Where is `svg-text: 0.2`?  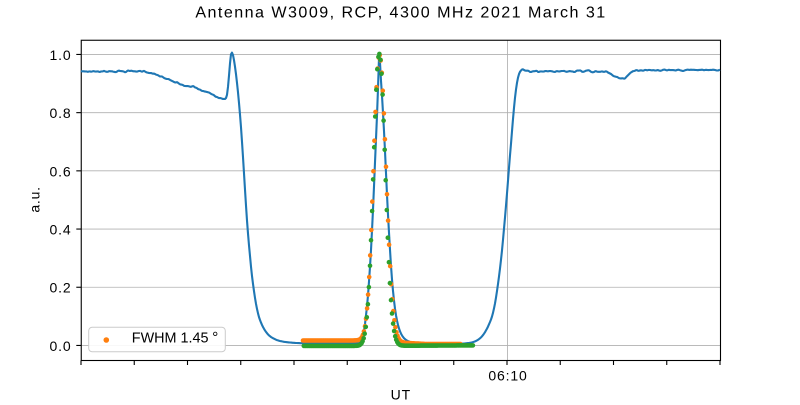 svg-text: 0.2 is located at coordinates (60, 288).